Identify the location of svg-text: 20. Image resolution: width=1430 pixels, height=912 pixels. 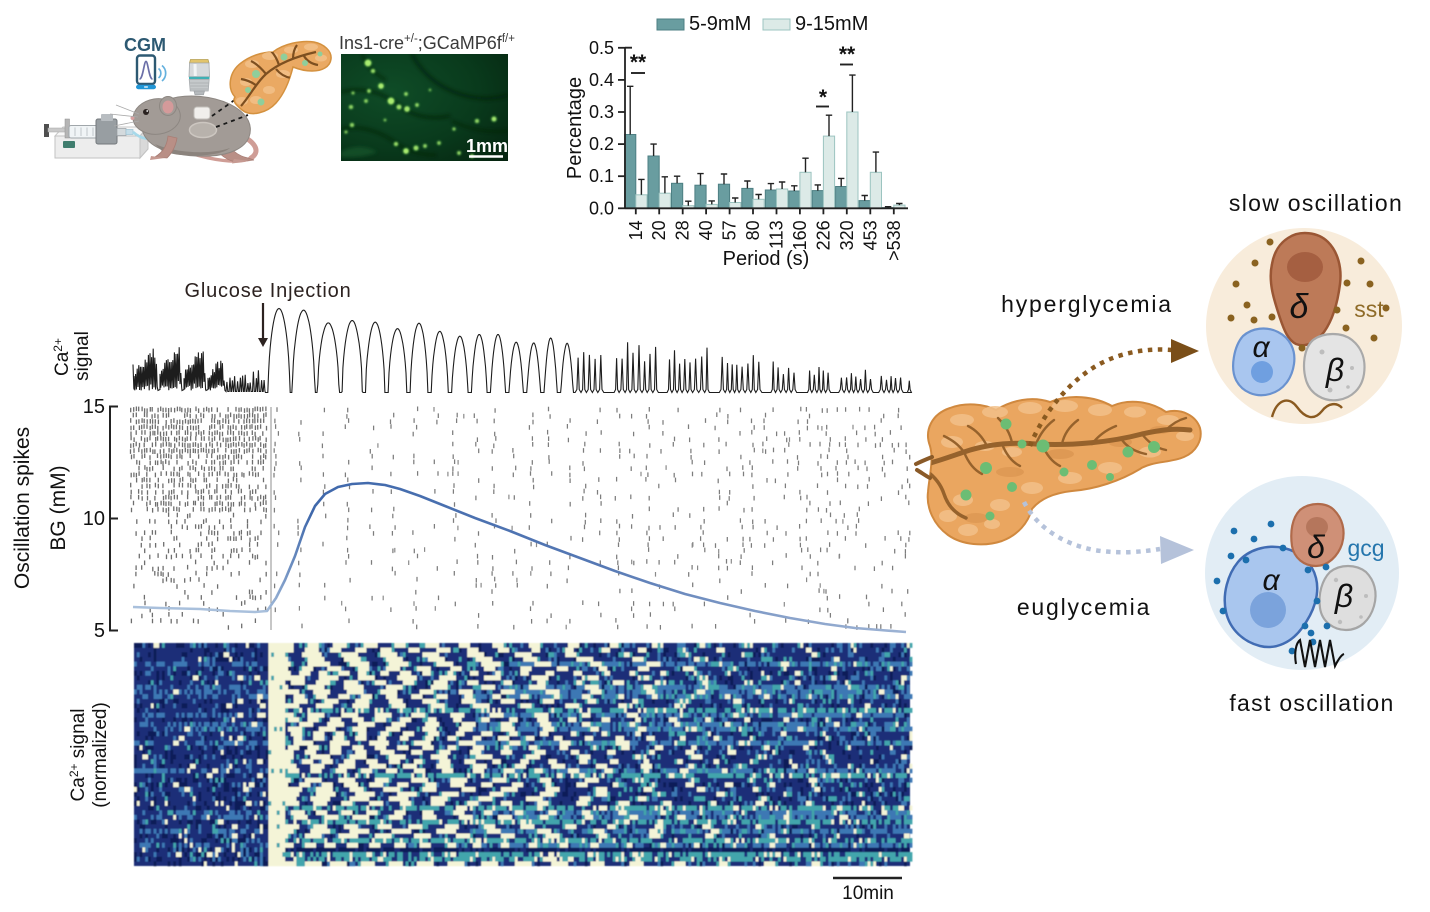
(659, 230).